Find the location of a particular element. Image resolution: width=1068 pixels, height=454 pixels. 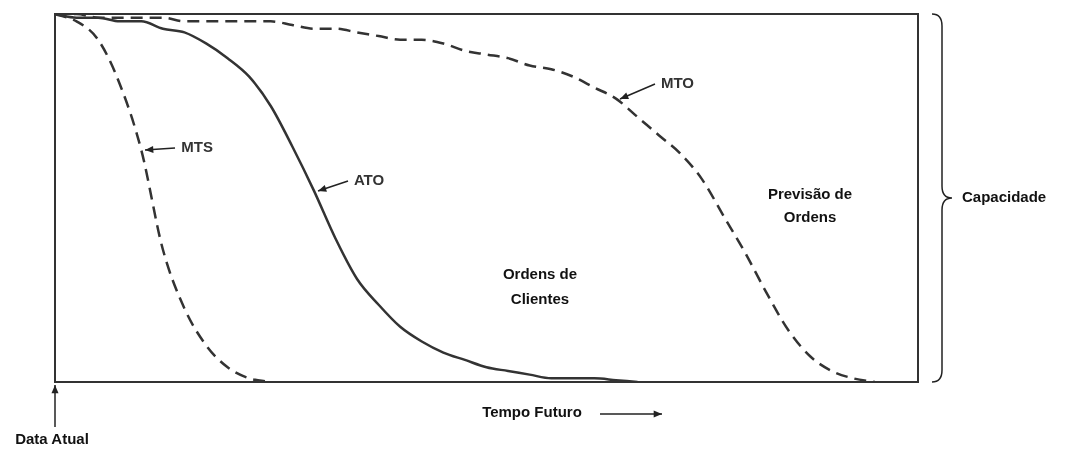

text: ATO is located at coordinates (369, 179).